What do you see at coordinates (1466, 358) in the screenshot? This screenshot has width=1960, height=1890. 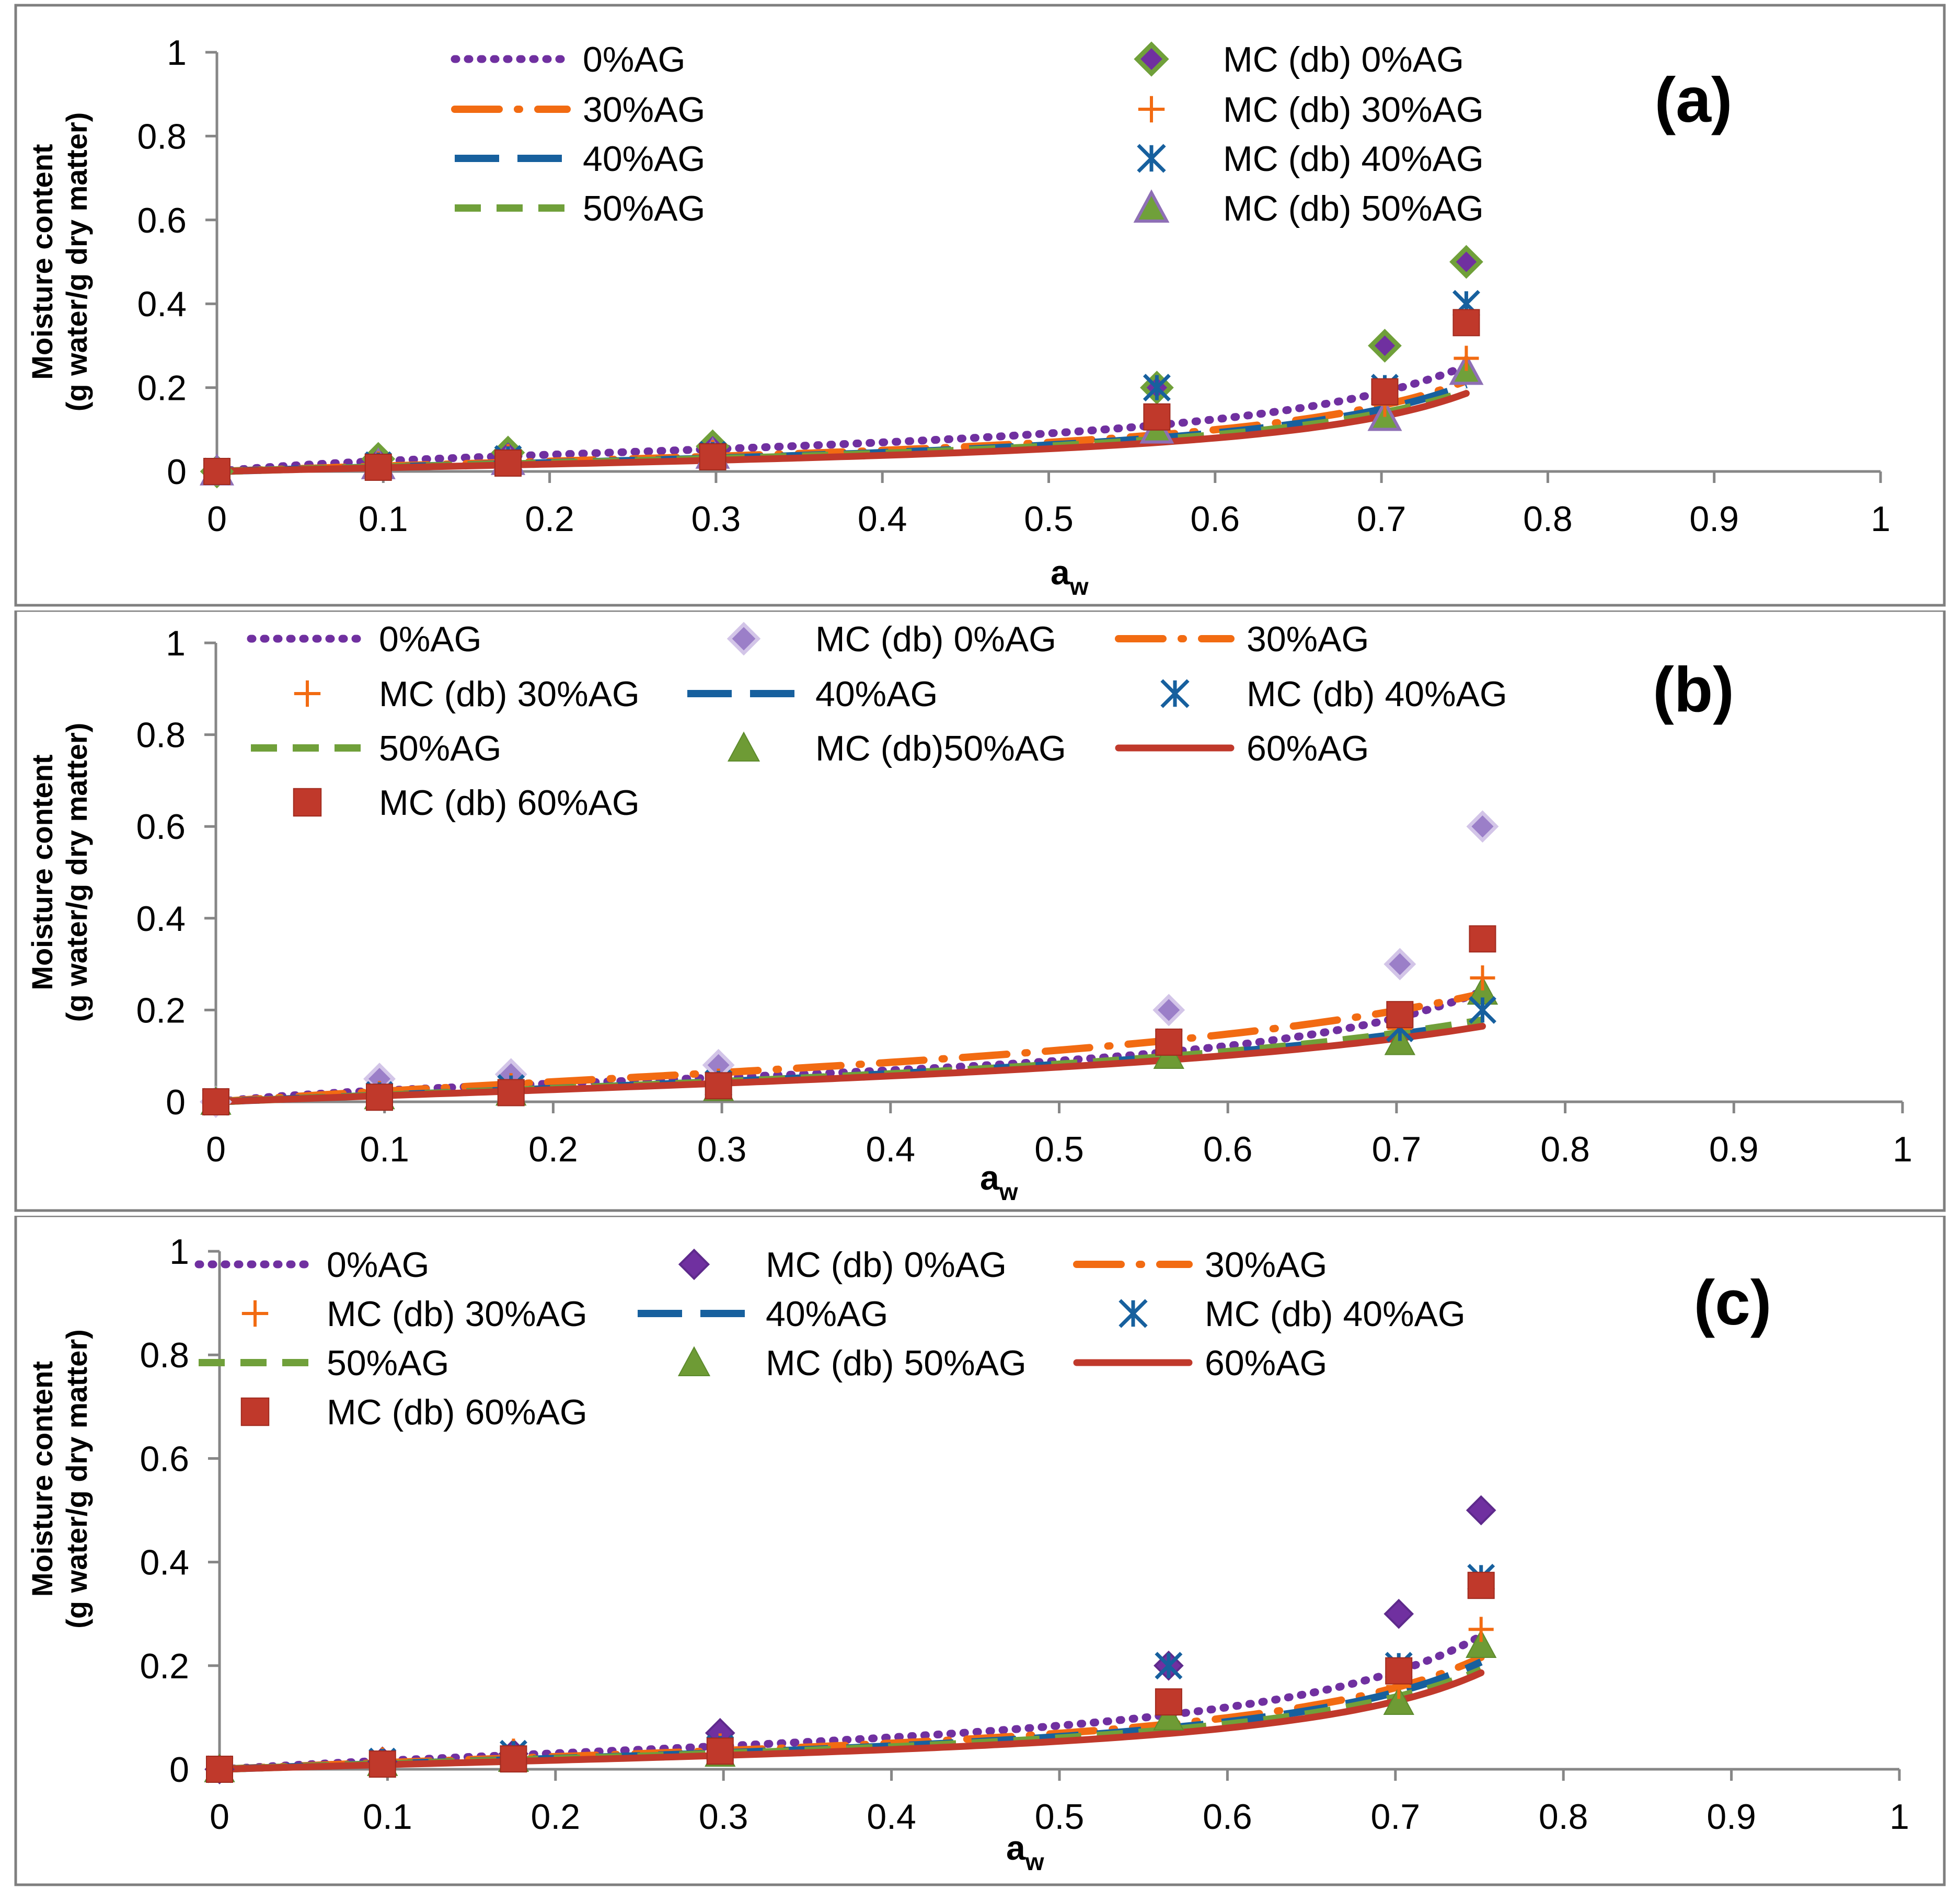 I see `chart-a-data-point-mc-db-30-ag` at bounding box center [1466, 358].